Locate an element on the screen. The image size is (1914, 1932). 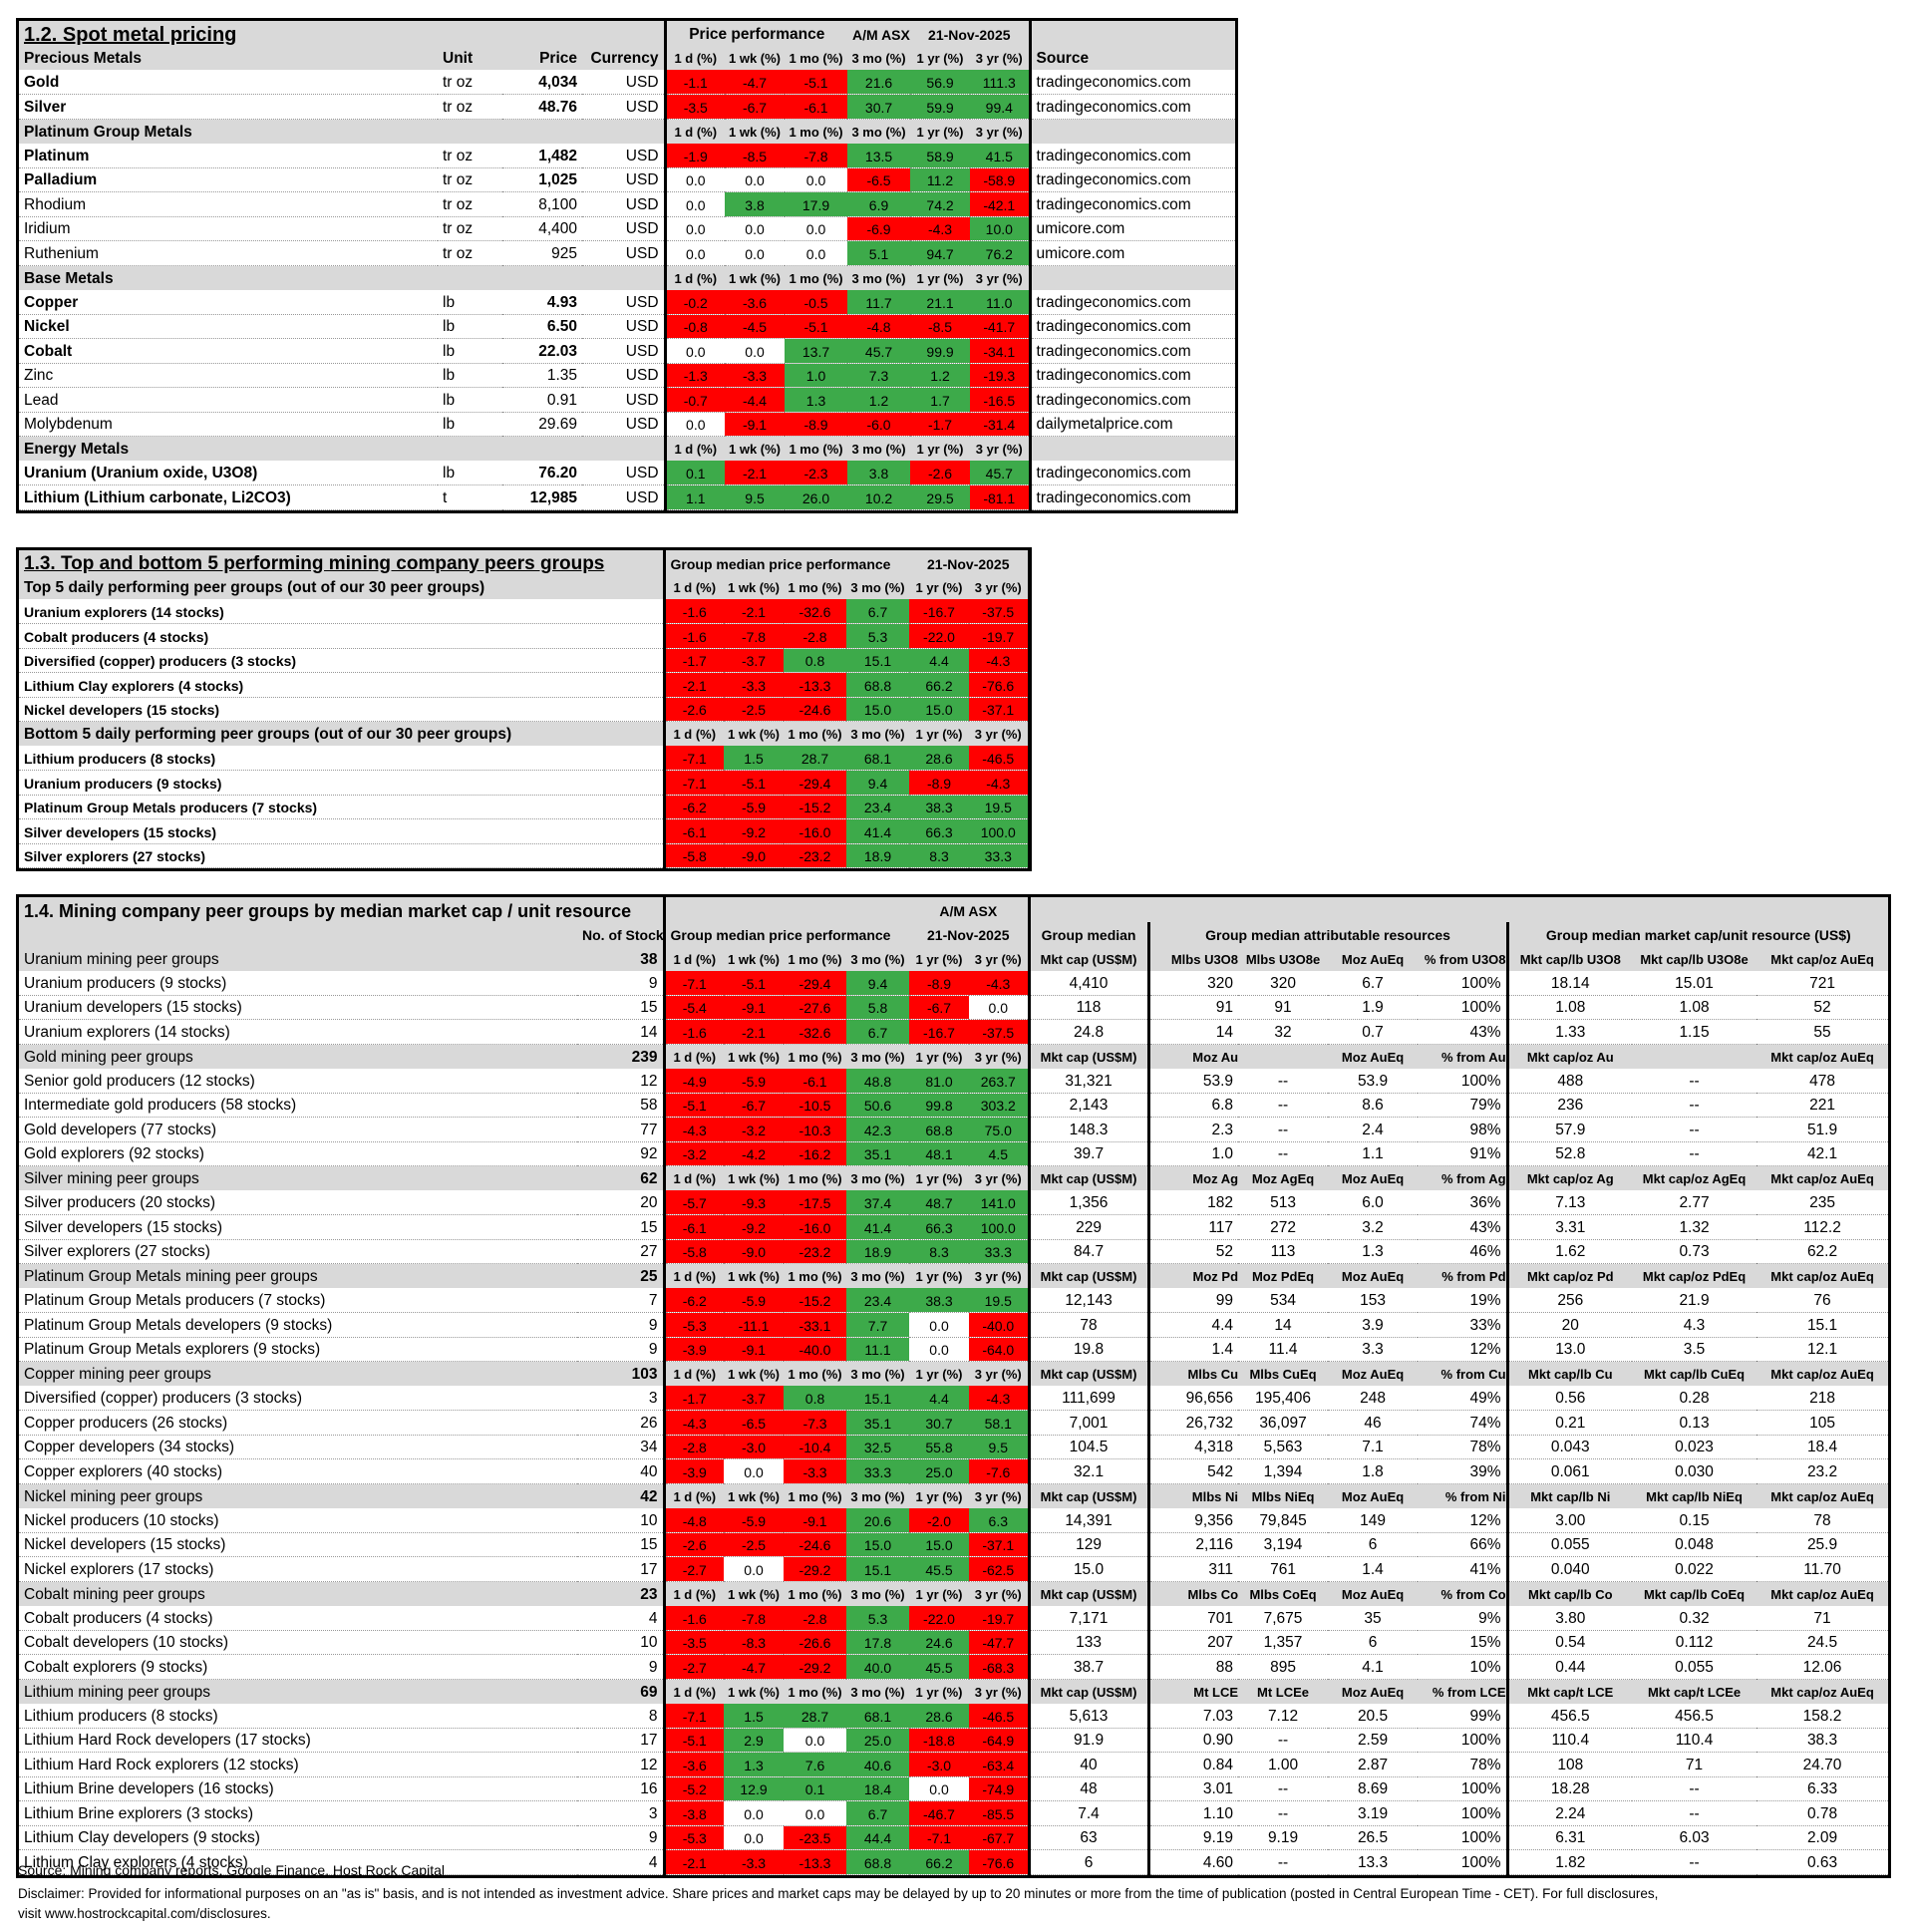
metric-value: 7,675 is located at coordinates (1283, 1618).